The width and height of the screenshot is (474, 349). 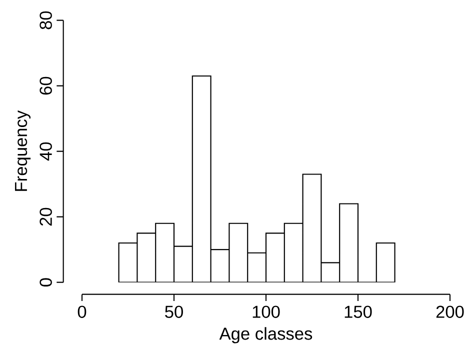 I want to click on y-axis-title: Frequency, so click(x=23, y=150).